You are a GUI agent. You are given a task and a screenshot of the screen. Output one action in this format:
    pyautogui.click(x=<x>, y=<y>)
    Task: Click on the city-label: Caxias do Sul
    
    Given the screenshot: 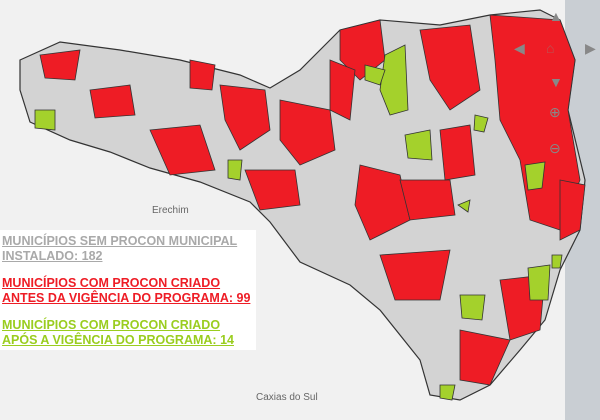 What is the action you would take?
    pyautogui.click(x=287, y=397)
    